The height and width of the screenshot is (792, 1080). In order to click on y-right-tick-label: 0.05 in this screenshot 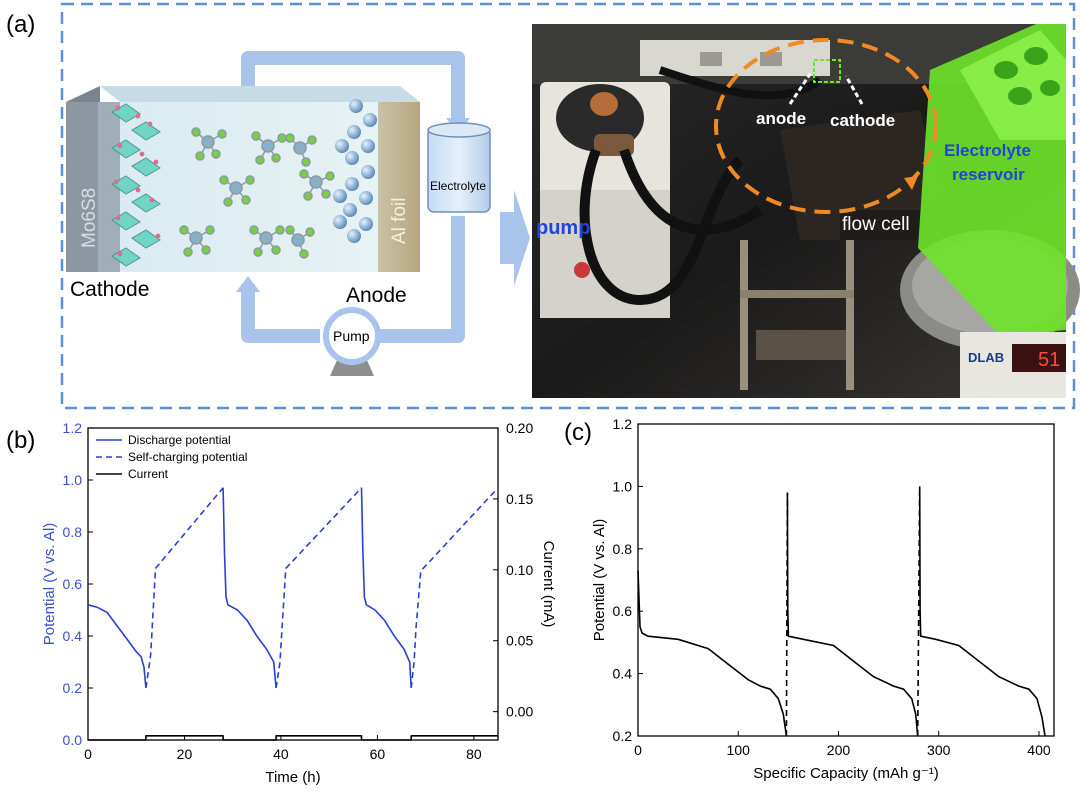, I will do `click(519, 641)`.